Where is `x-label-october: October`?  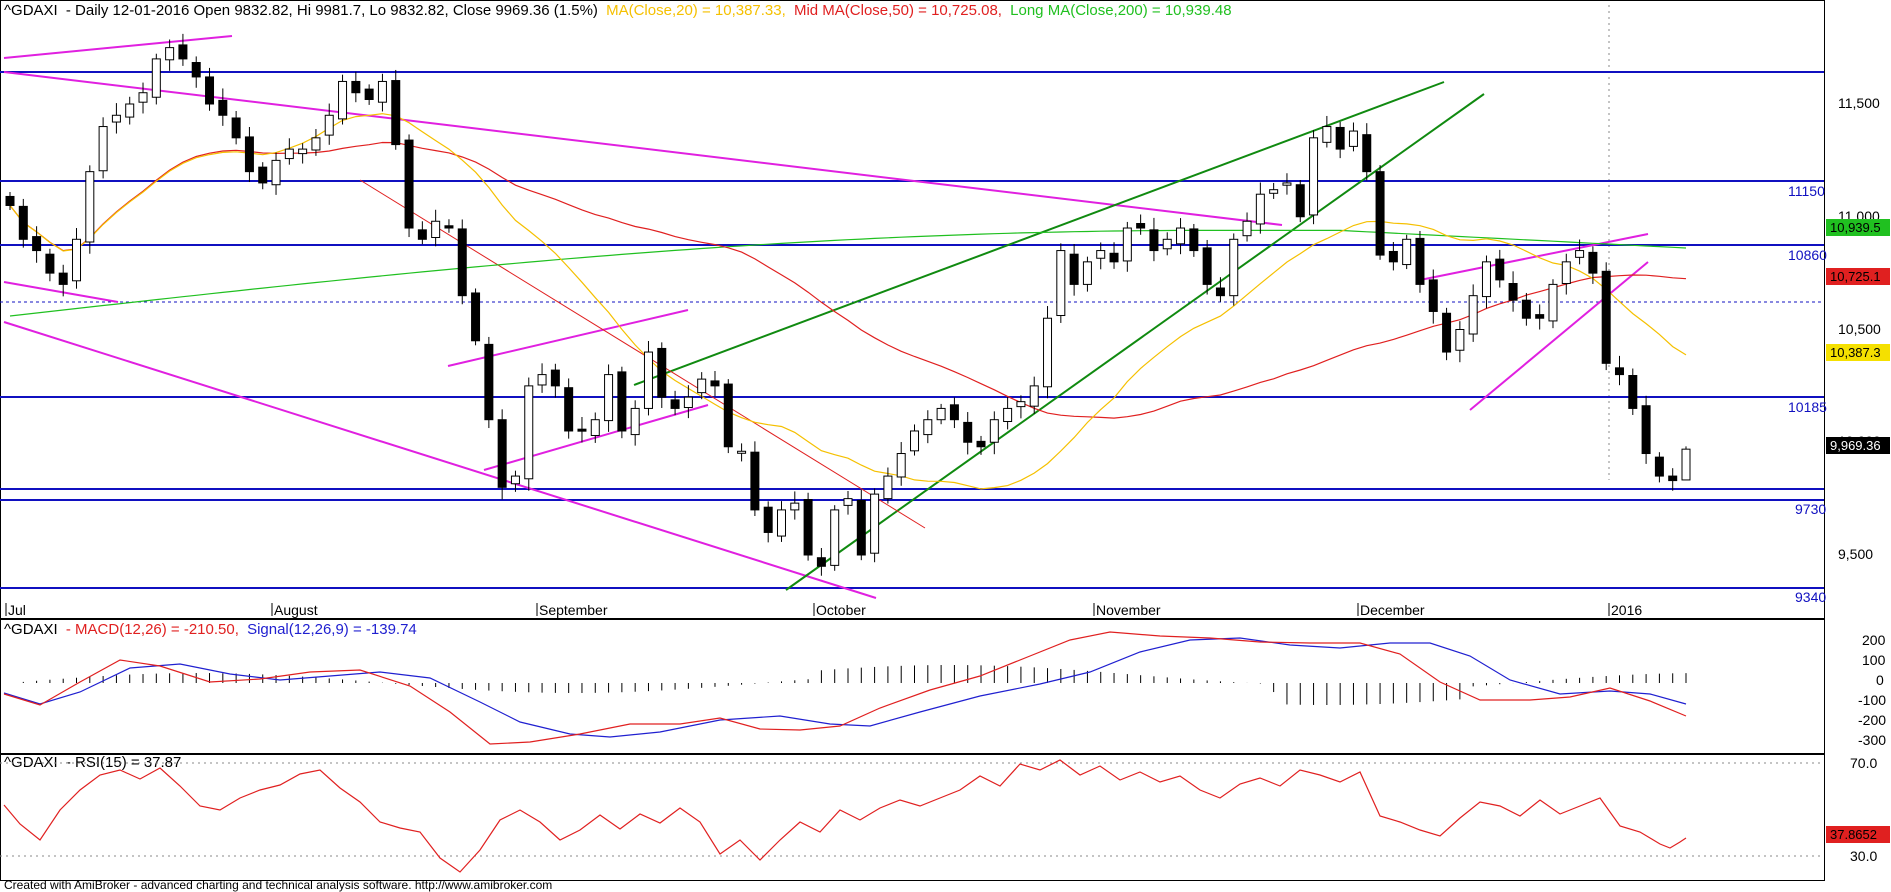 x-label-october: October is located at coordinates (841, 610).